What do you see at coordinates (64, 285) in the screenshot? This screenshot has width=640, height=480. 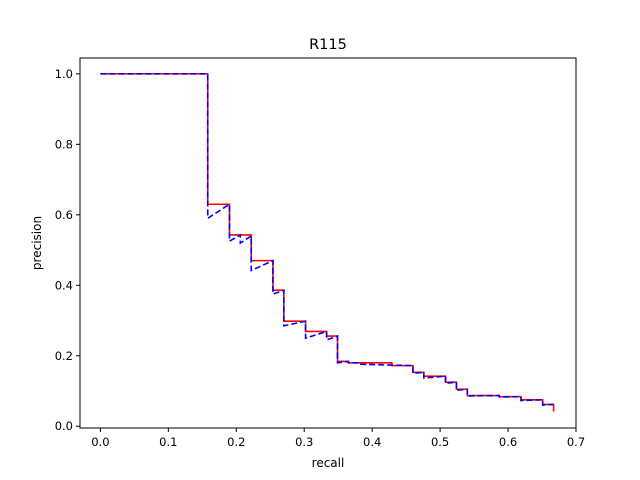 I see `y-tick-label: 0.4` at bounding box center [64, 285].